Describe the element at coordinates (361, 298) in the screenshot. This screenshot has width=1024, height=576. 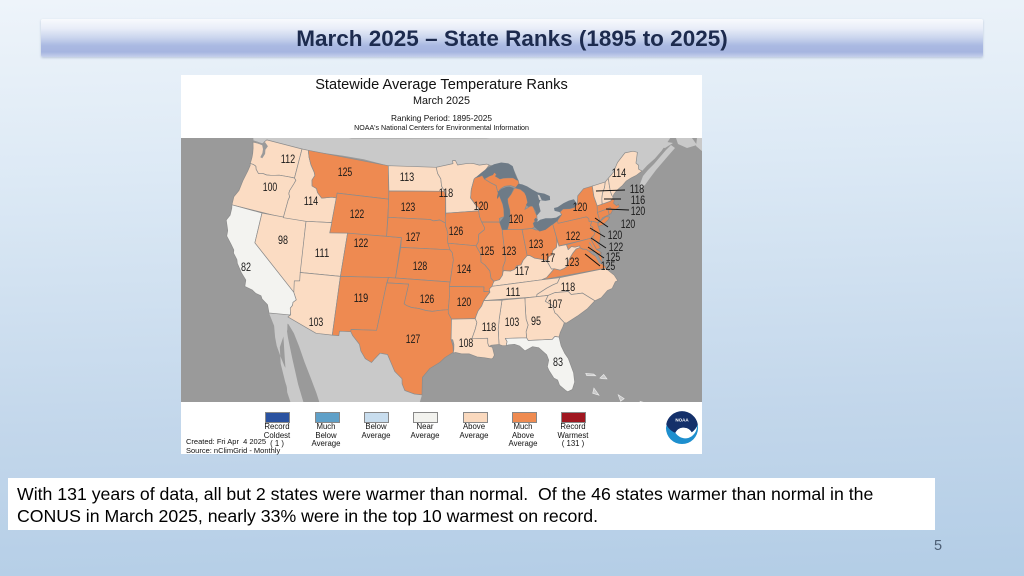
I see `svg-text: 119` at that location.